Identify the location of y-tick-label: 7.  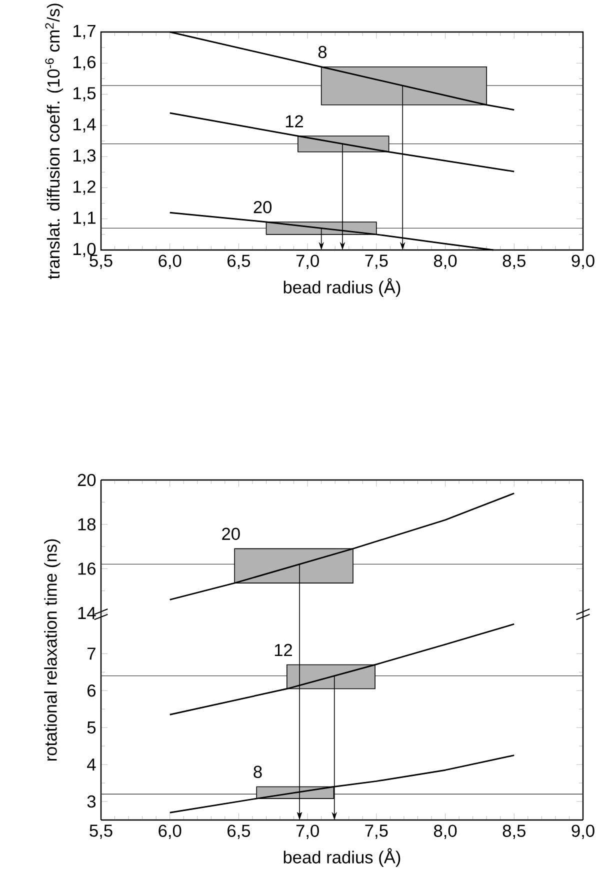
(92, 654).